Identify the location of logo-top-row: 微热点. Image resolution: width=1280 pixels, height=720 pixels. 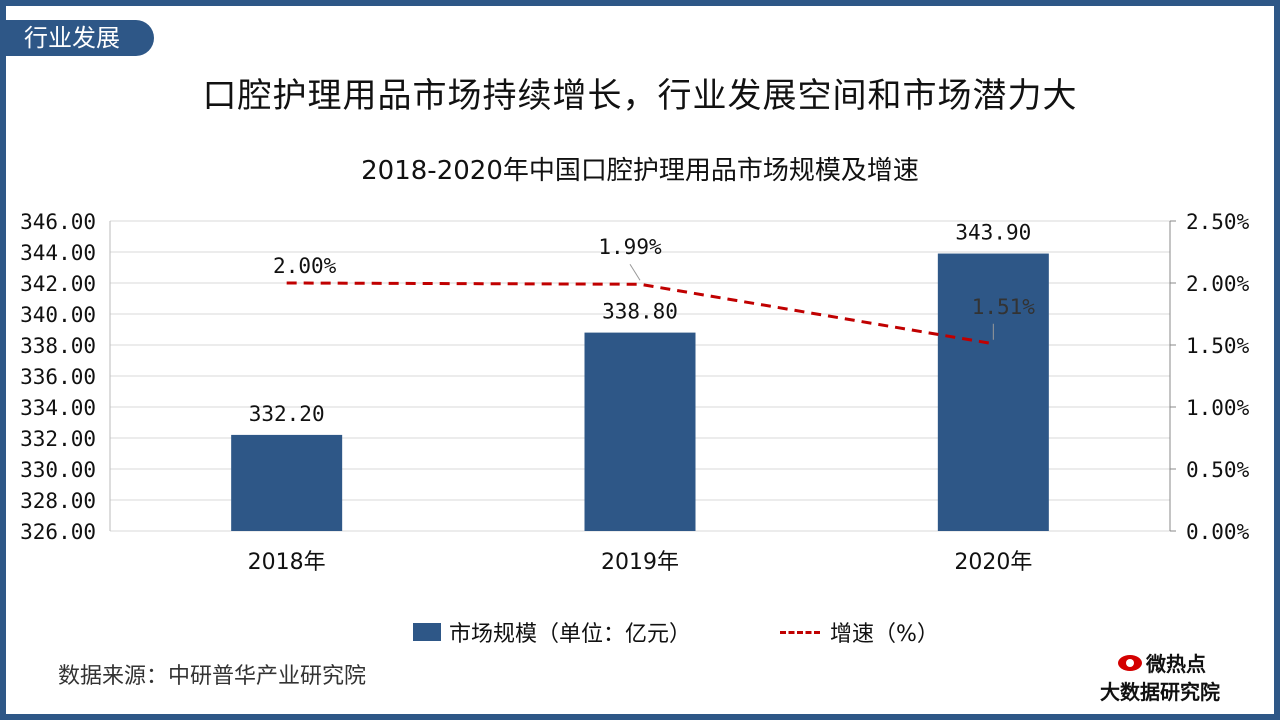
(1162, 662).